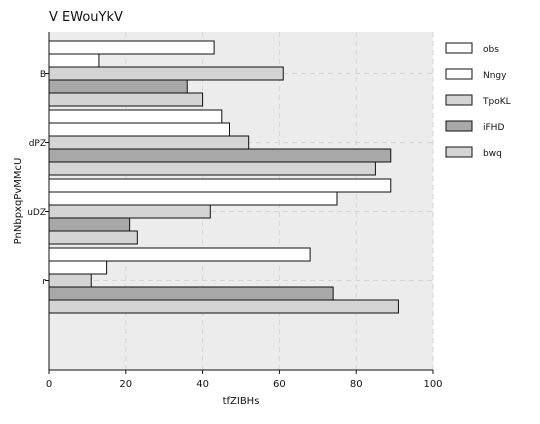  I want to click on x-tick-label: 60, so click(279, 384).